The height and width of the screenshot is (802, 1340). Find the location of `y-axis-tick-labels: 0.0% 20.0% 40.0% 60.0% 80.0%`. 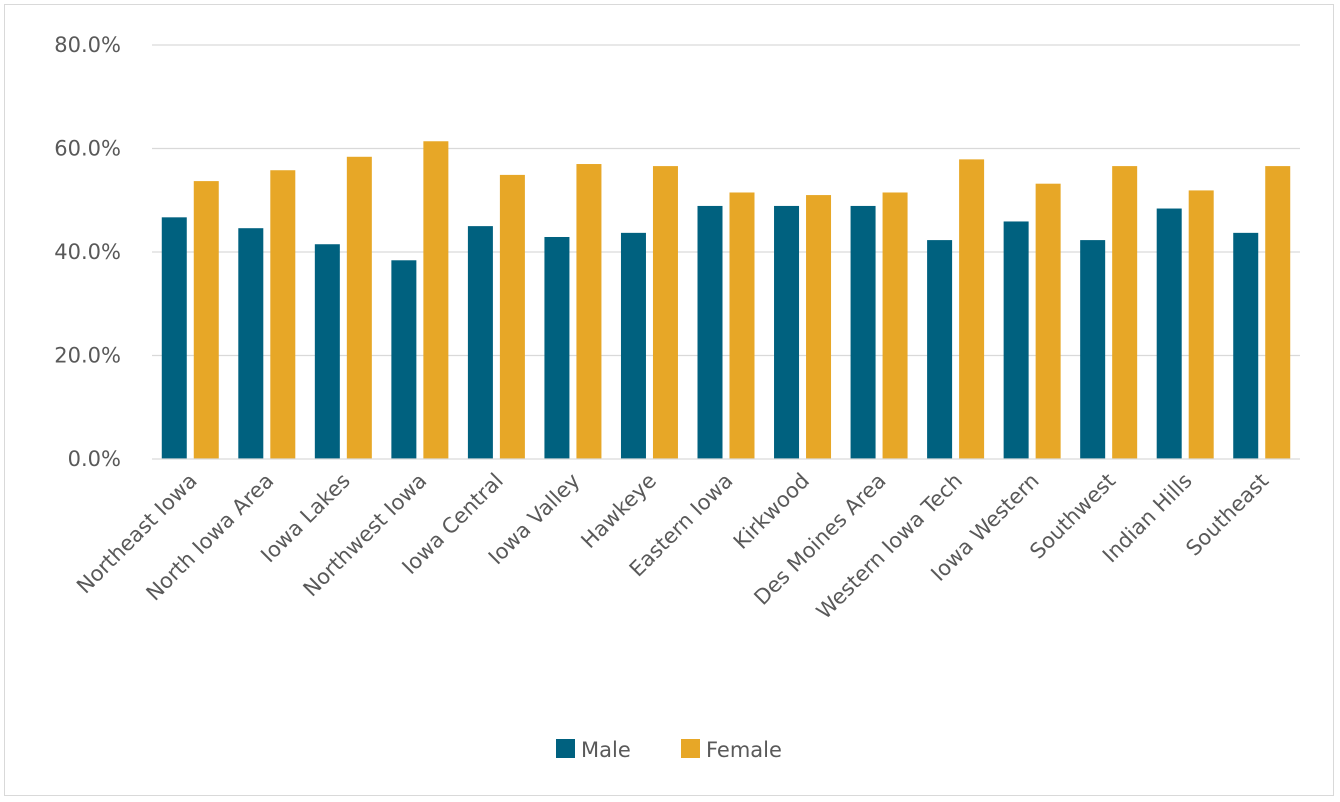

y-axis-tick-labels: 0.0% 20.0% 40.0% 60.0% 80.0% is located at coordinates (87, 252).